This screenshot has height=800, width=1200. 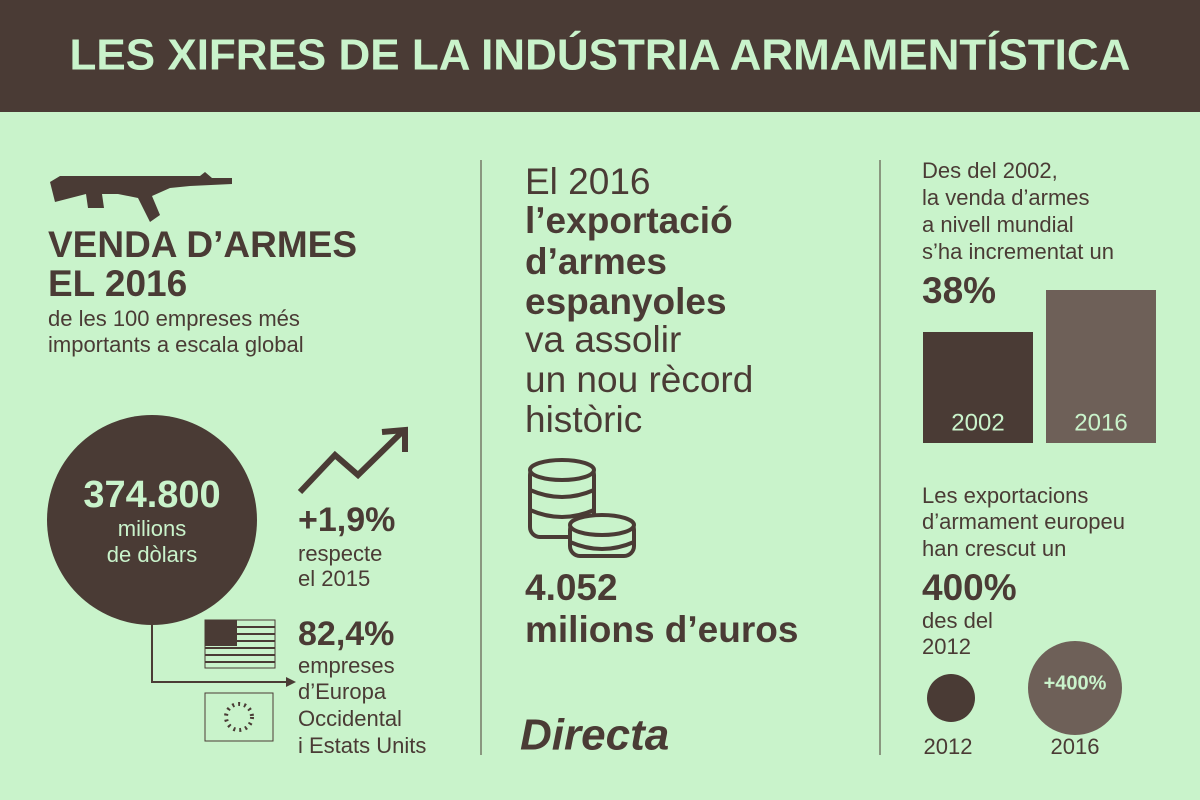 I want to click on growth-note: respecte, so click(x=340, y=553).